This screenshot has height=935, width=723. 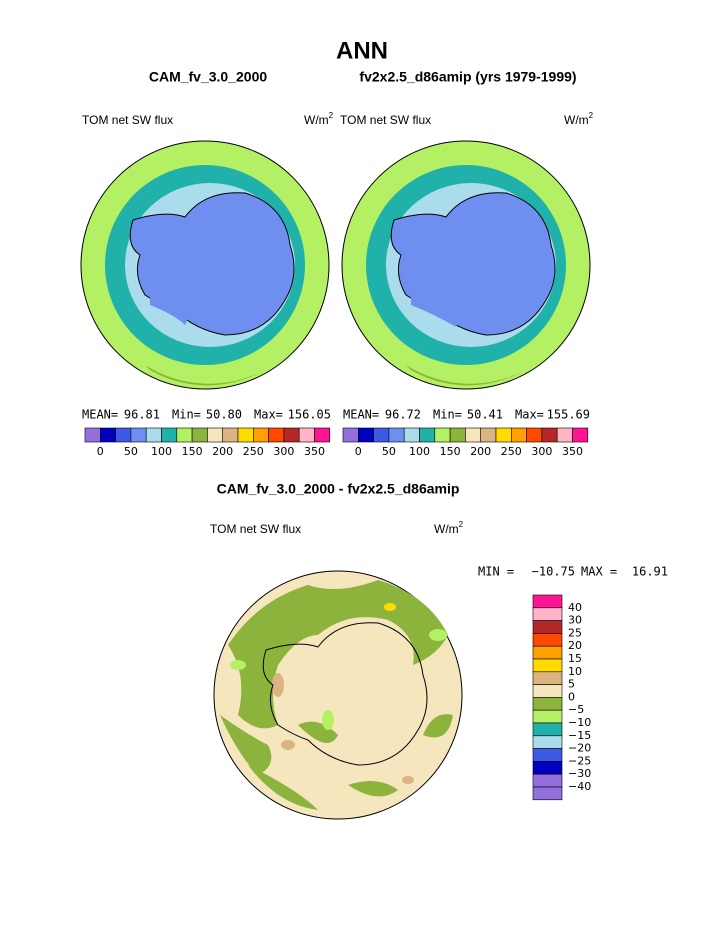 I want to click on stat-value: 50.41, so click(x=485, y=415).